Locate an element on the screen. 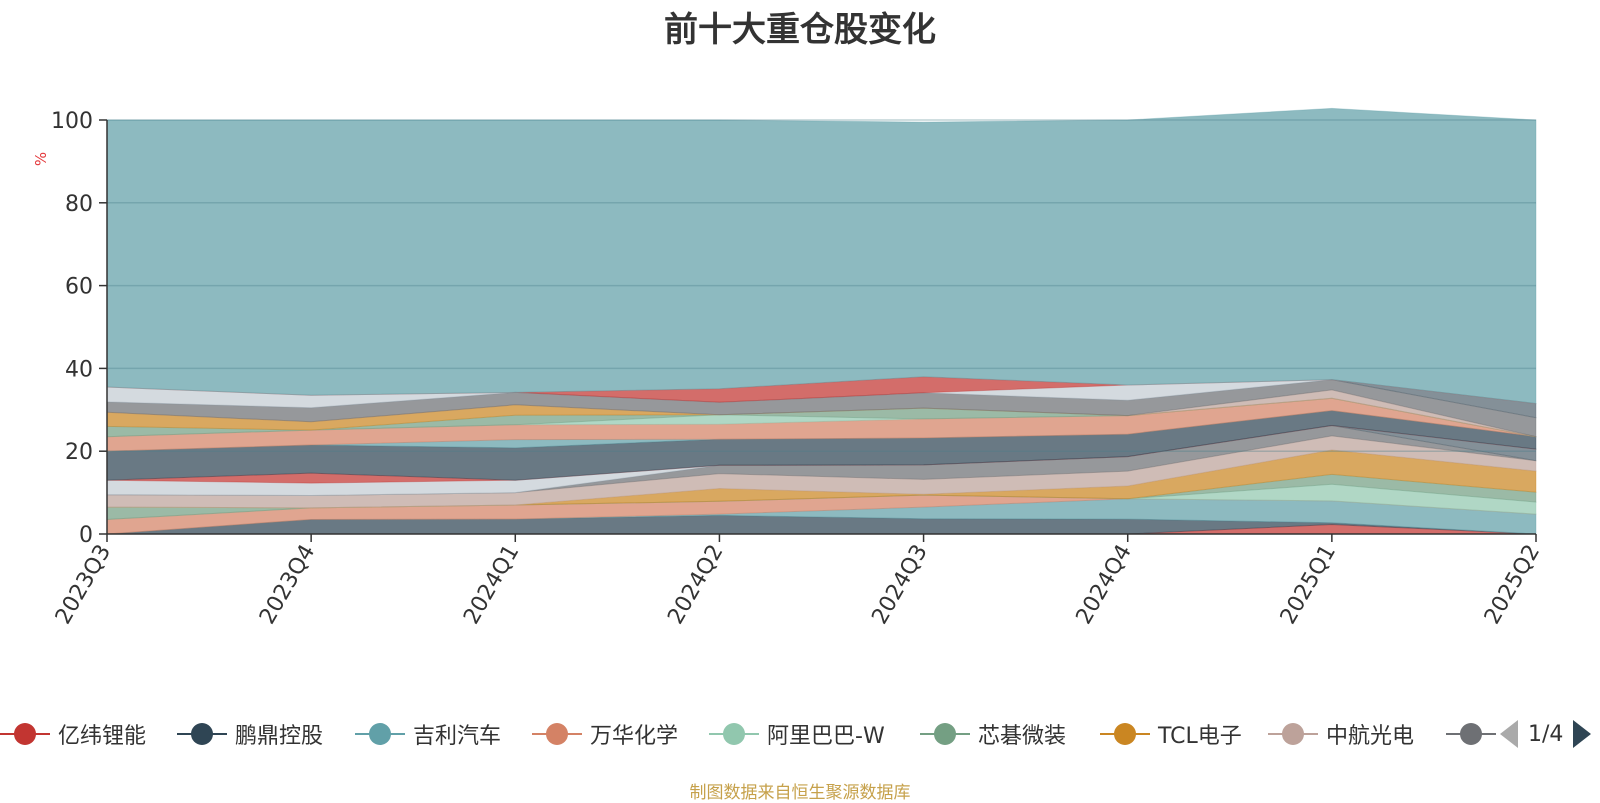 This screenshot has height=803, width=1600. legend-item: 吉利汽车 is located at coordinates (428, 734).